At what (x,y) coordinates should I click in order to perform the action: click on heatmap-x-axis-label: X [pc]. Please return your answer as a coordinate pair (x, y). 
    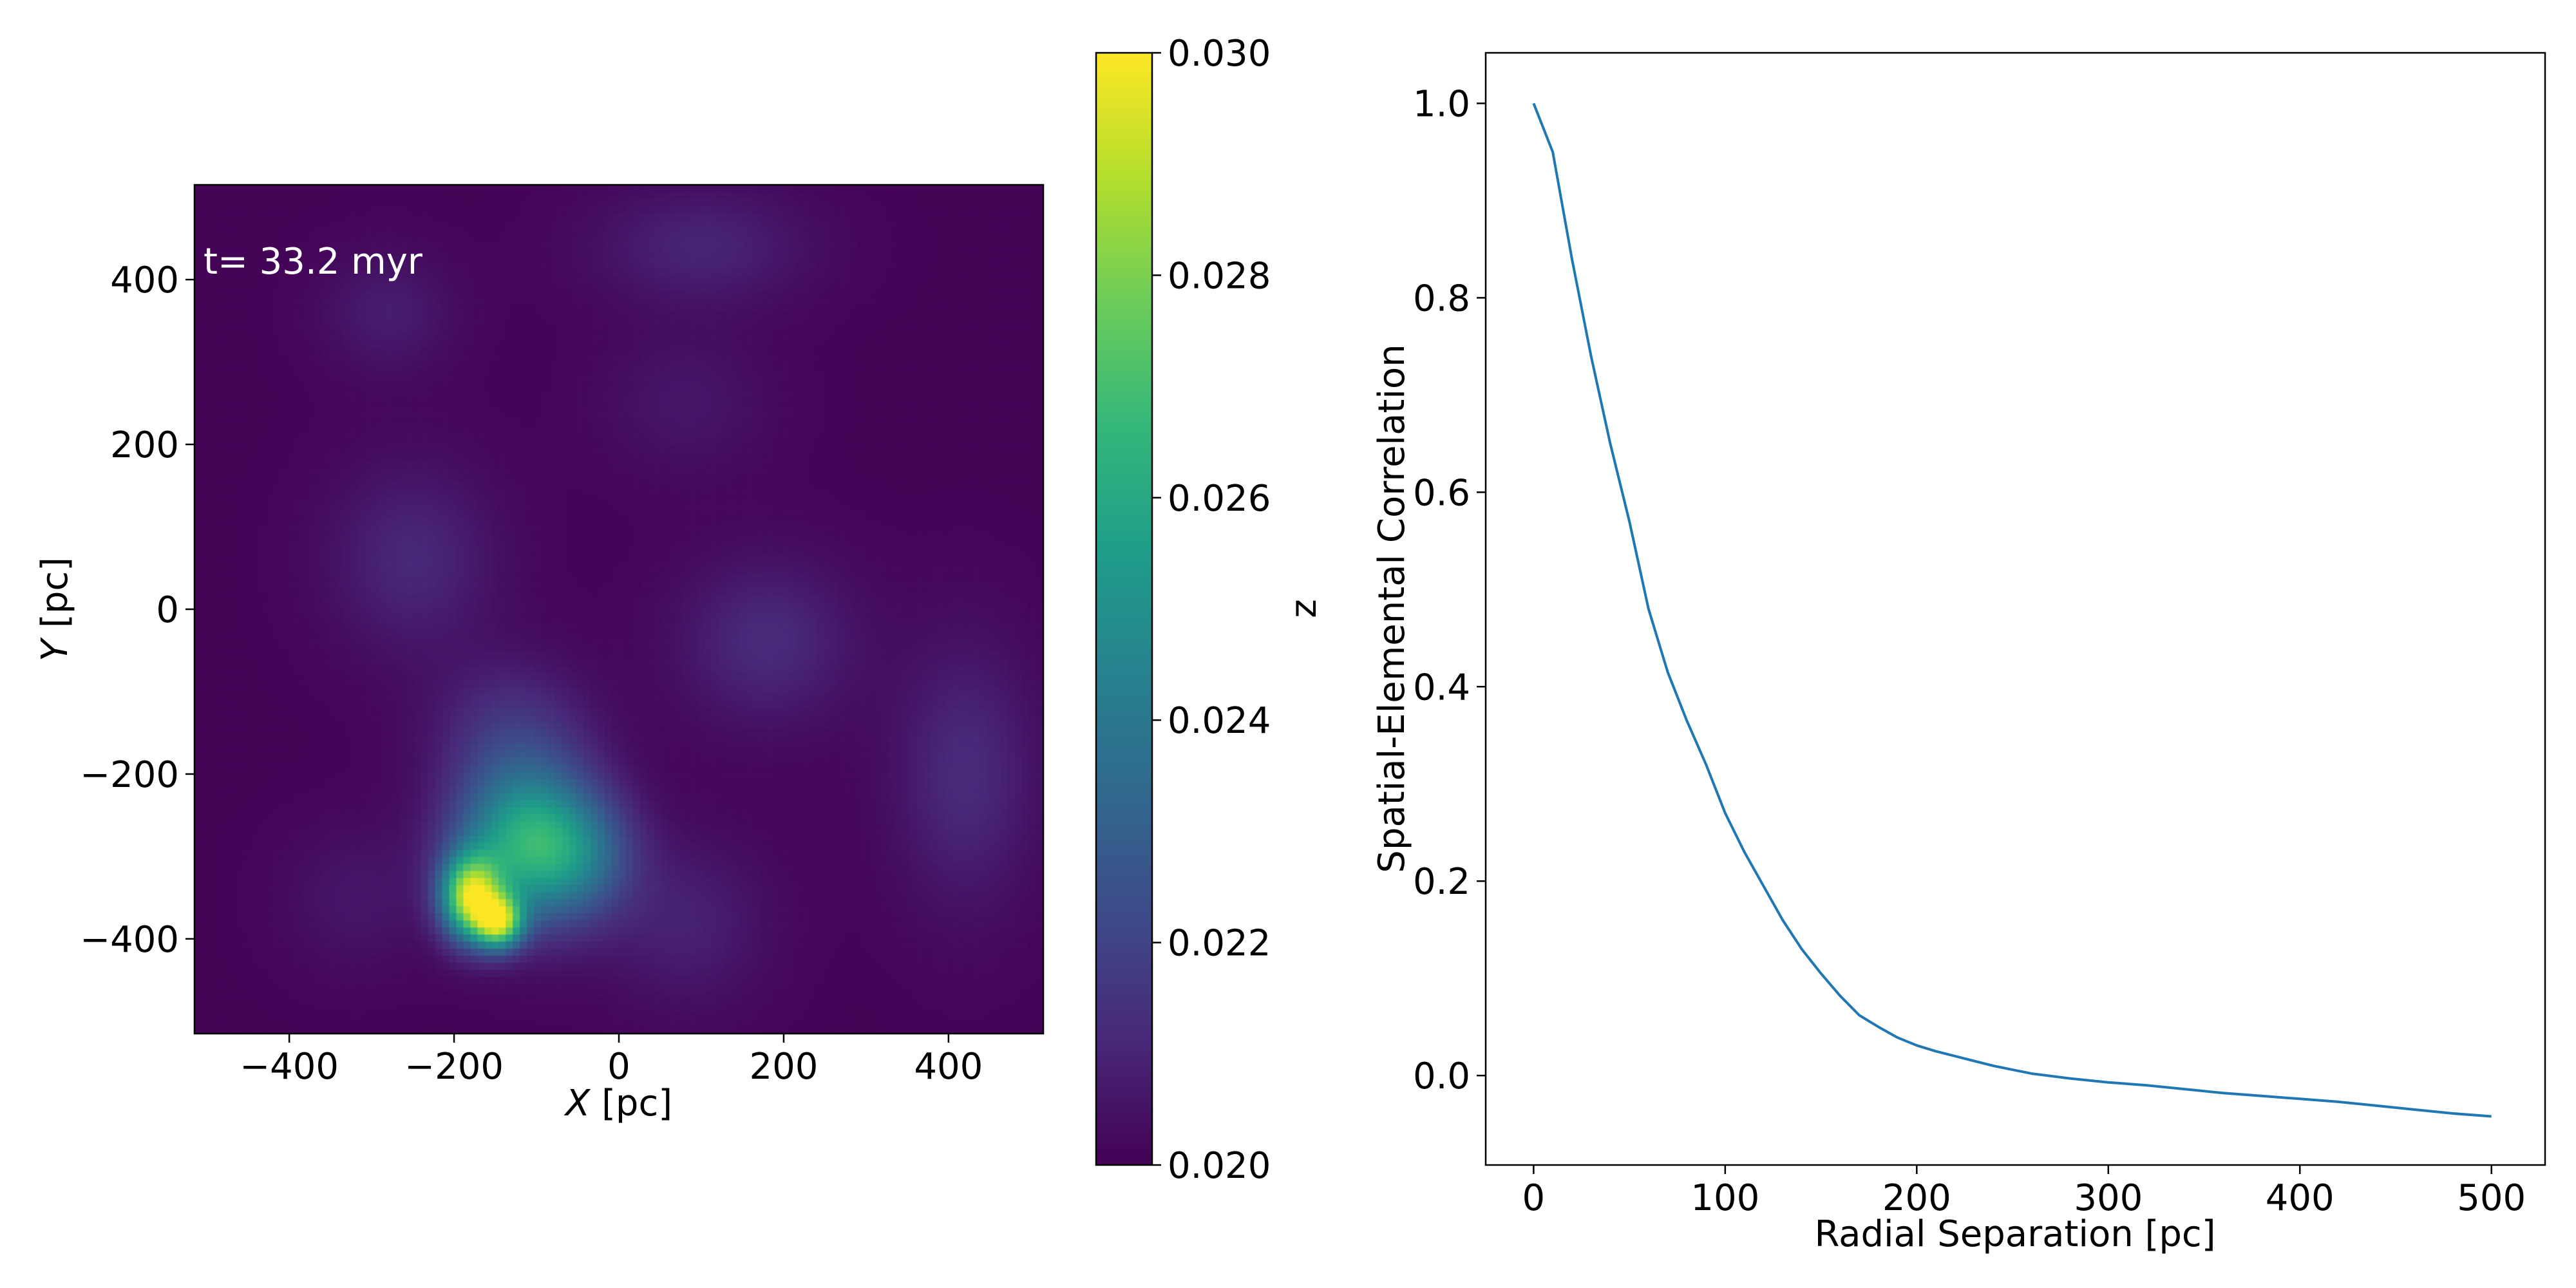
    Looking at the image, I should click on (618, 1103).